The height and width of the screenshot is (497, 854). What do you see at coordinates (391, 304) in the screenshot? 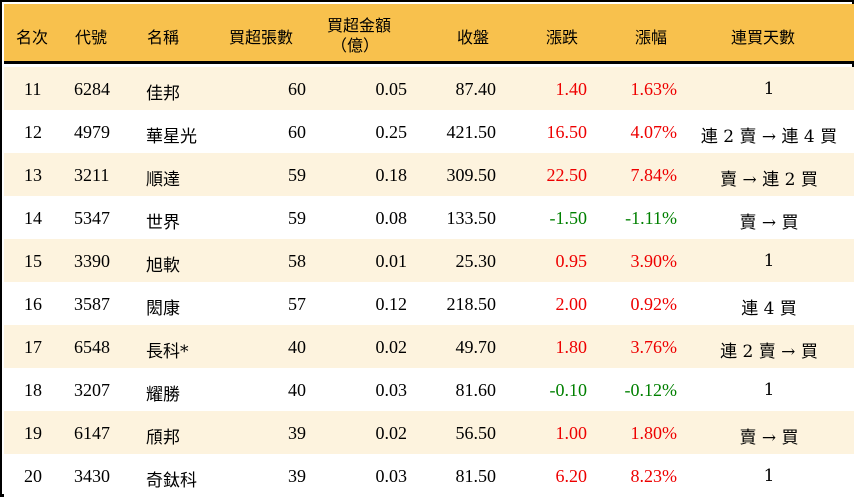
I see `net-buy-amount-cell: 0.12` at bounding box center [391, 304].